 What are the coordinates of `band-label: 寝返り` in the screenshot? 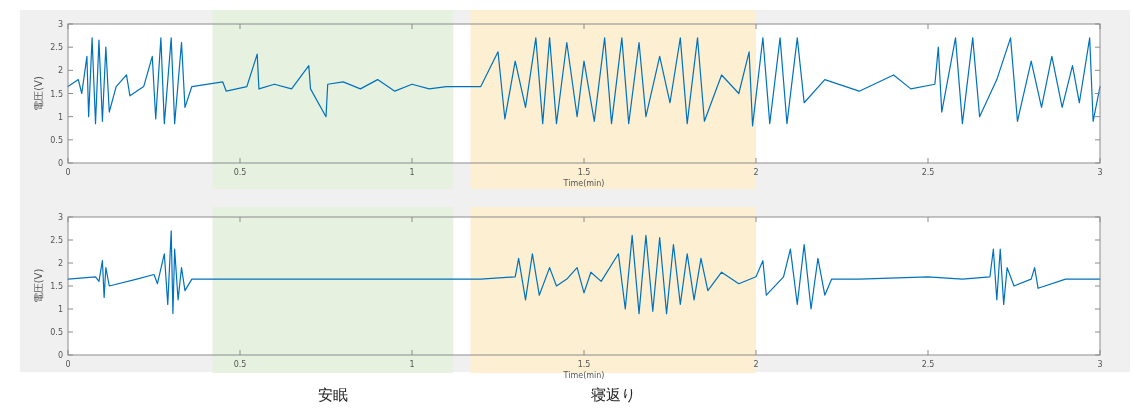 It's located at (613, 395).